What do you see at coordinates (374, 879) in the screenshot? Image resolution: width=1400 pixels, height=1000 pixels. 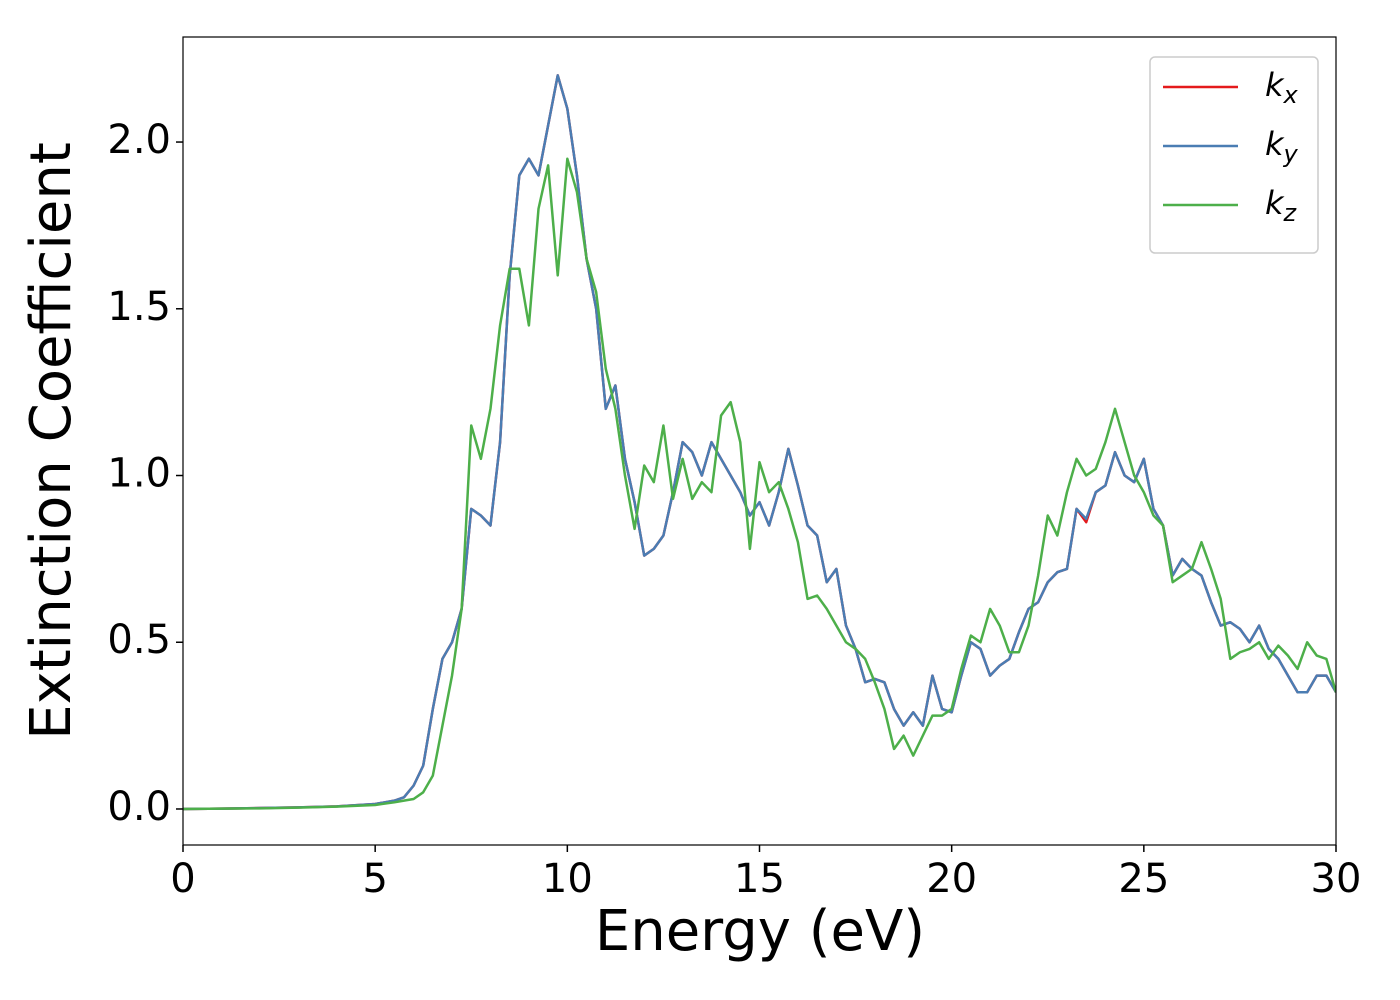 I see `x-tick-label: 5` at bounding box center [374, 879].